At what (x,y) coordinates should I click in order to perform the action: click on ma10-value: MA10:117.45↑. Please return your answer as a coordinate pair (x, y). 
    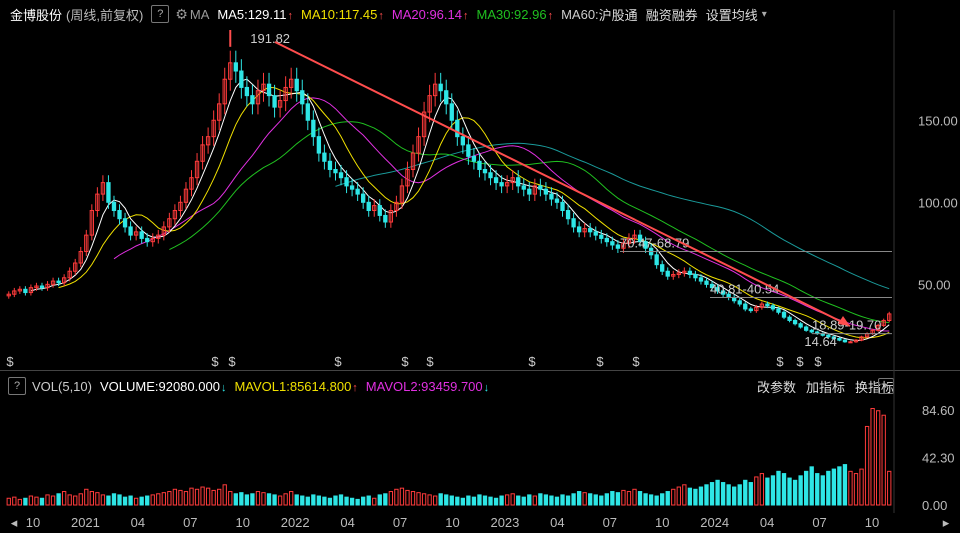
    Looking at the image, I should click on (342, 14).